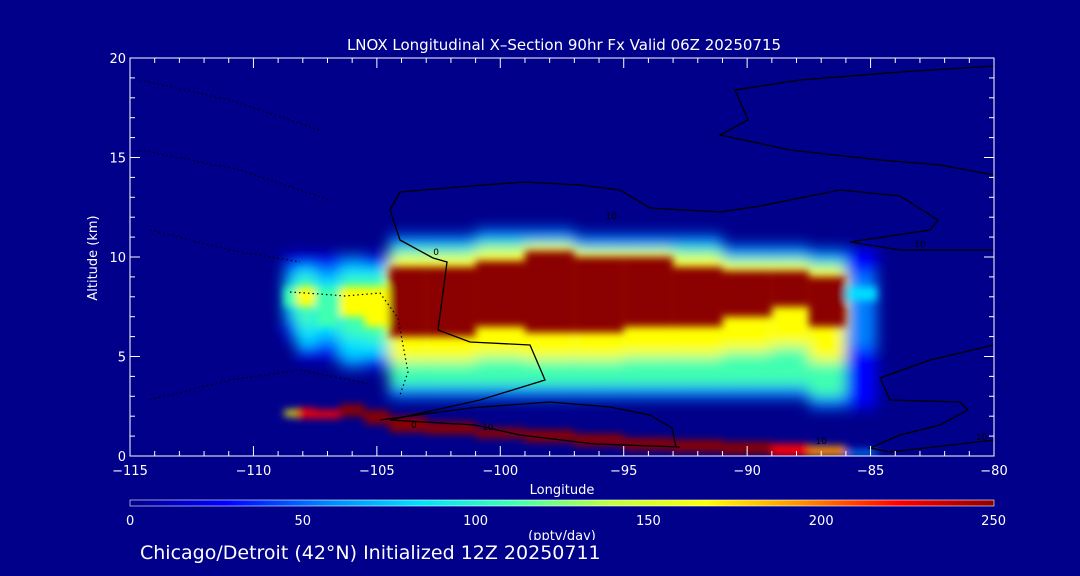 This screenshot has height=576, width=1080. I want to click on x-axis-label: Longitude, so click(562, 490).